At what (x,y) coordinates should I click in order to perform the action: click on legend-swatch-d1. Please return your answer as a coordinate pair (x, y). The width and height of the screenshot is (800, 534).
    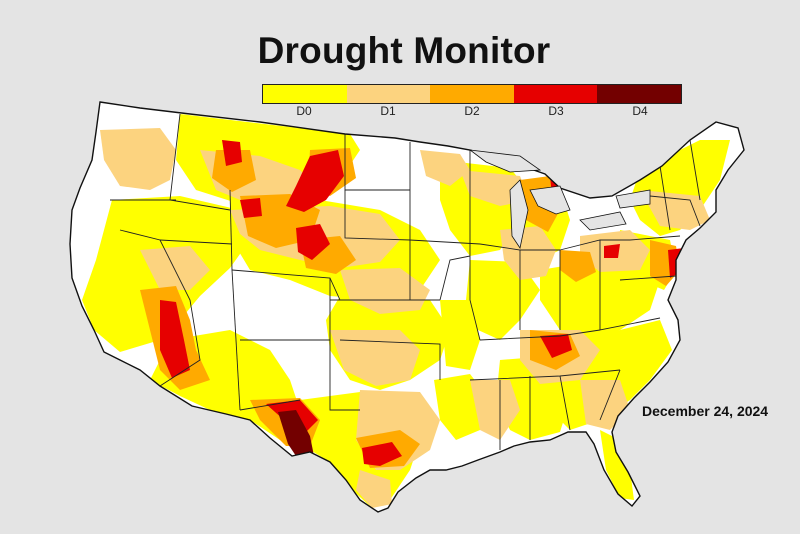
    Looking at the image, I should click on (388, 94).